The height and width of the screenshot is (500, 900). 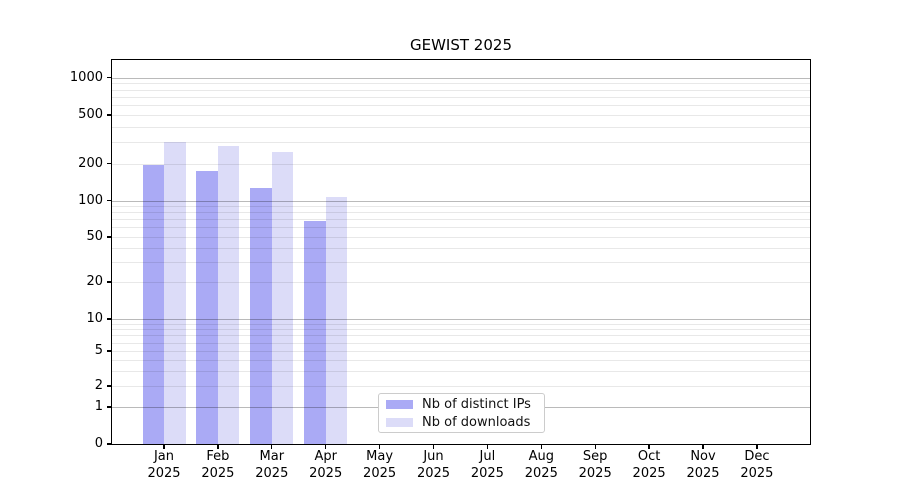 What do you see at coordinates (98, 350) in the screenshot?
I see `y-tick-label: 5` at bounding box center [98, 350].